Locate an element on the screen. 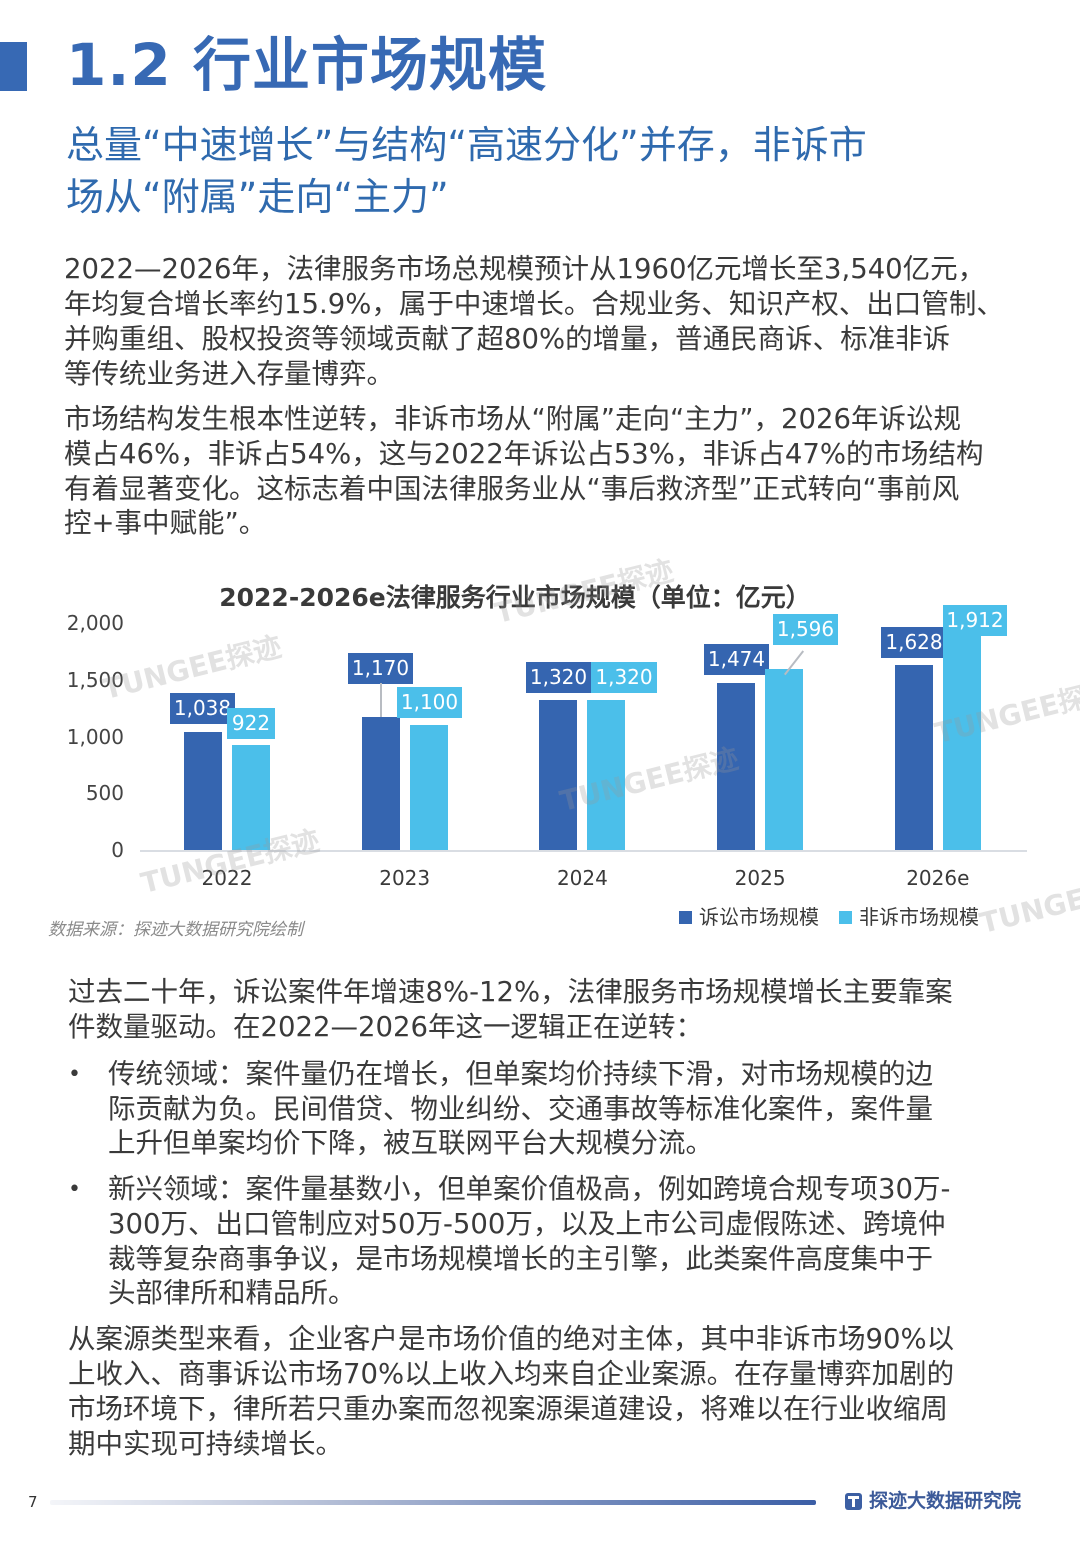 Image resolution: width=1080 pixels, height=1542 pixels. paragraph-line: 件数量驱动。在2022—2026年这一逻辑正在逆转： is located at coordinates (385, 1027).